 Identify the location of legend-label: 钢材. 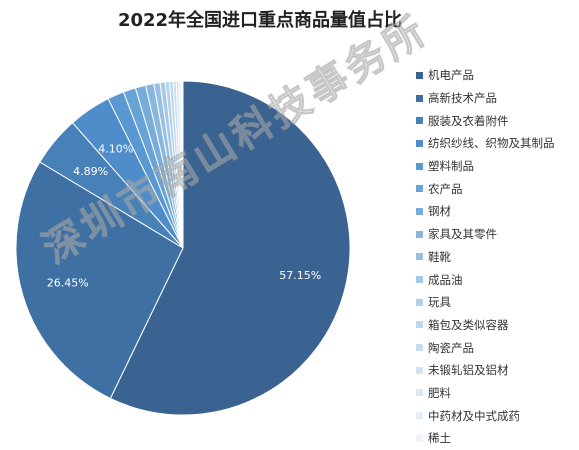
(439, 211).